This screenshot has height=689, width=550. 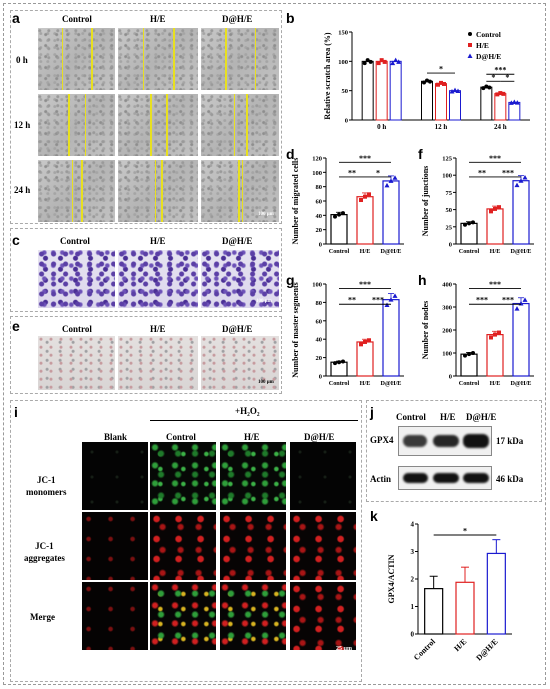 What do you see at coordinates (237, 19) in the screenshot?
I see `panel-a-col-dhe: D@H/E` at bounding box center [237, 19].